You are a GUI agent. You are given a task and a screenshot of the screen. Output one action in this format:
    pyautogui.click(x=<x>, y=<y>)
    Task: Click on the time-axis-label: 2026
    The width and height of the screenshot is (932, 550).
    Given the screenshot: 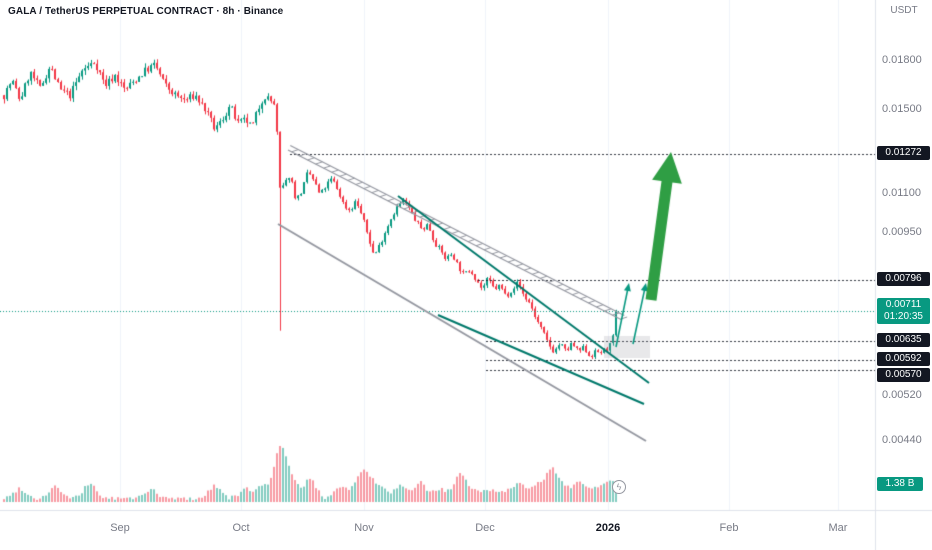 What is the action you would take?
    pyautogui.click(x=608, y=528)
    